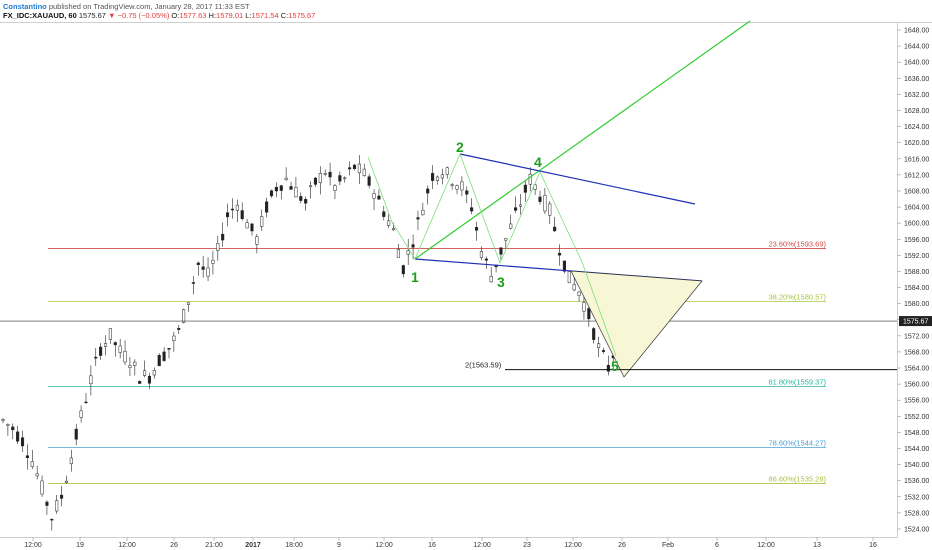  Describe the element at coordinates (538, 162) in the screenshot. I see `wave-label-4: 4` at that location.